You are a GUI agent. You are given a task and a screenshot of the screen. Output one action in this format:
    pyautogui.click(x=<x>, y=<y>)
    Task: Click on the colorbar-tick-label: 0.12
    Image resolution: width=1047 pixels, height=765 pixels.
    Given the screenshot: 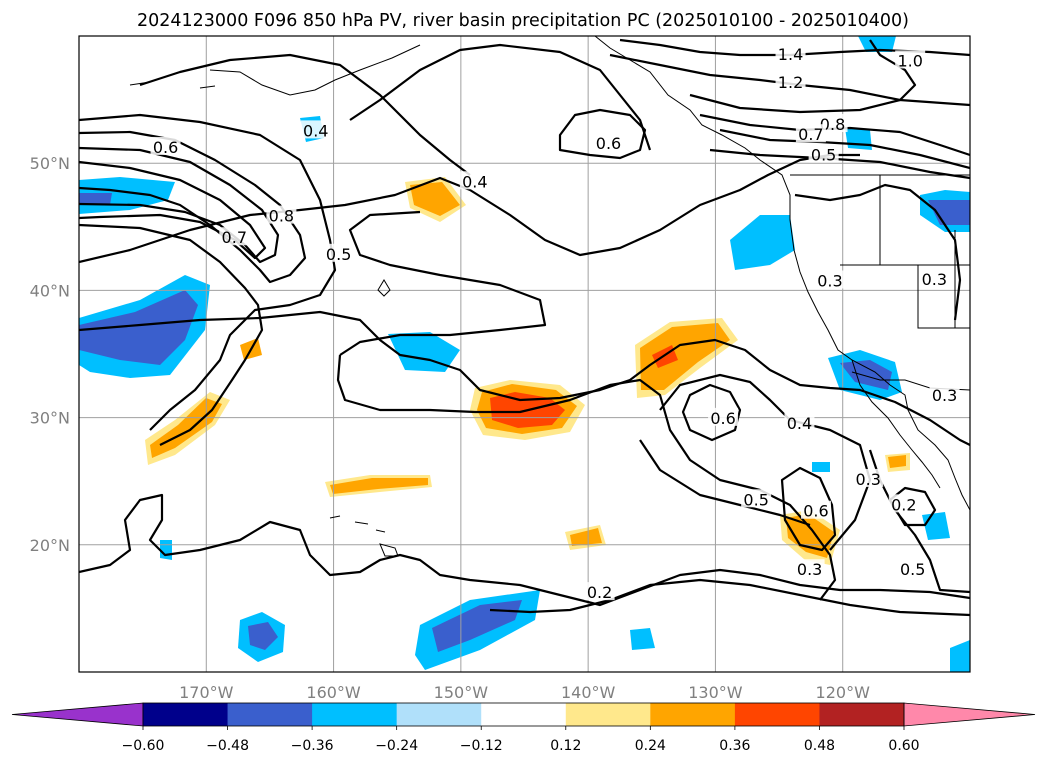 What is the action you would take?
    pyautogui.click(x=565, y=746)
    